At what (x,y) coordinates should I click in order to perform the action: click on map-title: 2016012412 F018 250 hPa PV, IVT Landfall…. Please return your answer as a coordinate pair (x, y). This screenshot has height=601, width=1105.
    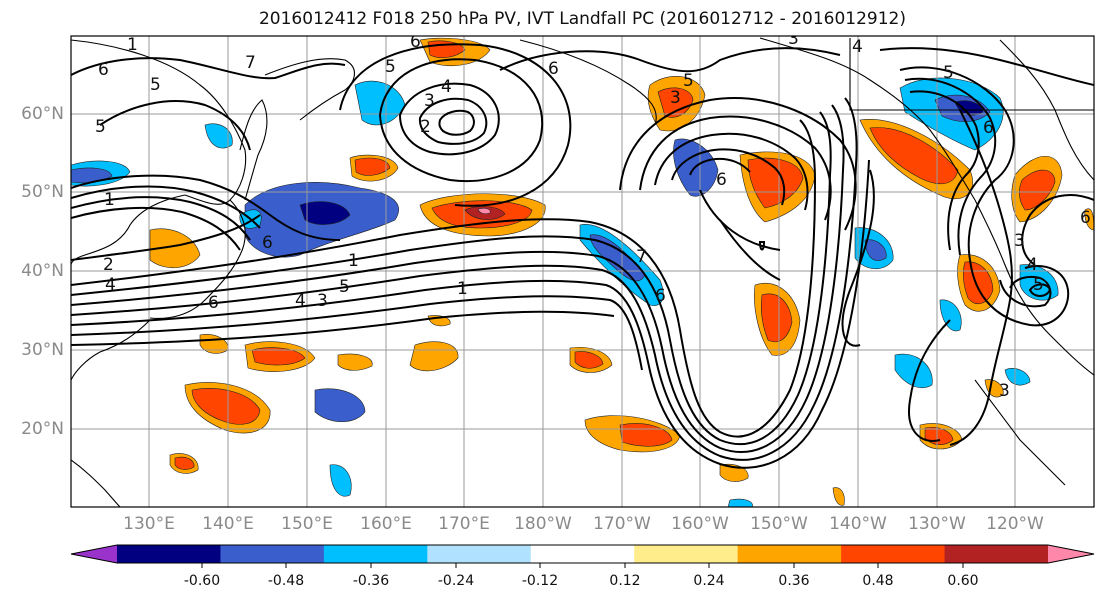
    Looking at the image, I should click on (582, 19).